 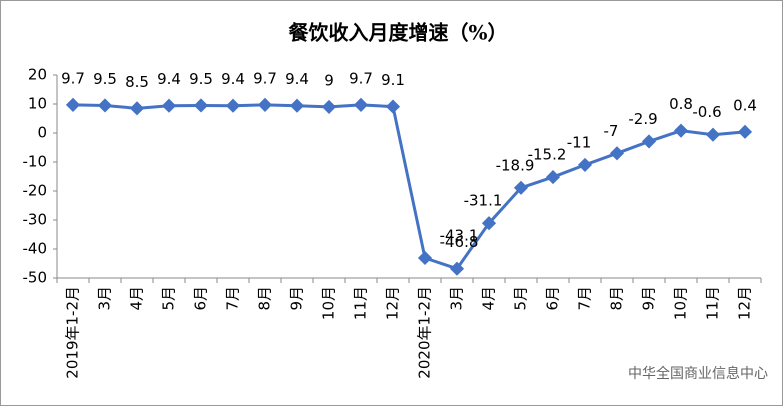 What do you see at coordinates (35, 278) in the screenshot?
I see `y-tick-label: -50` at bounding box center [35, 278].